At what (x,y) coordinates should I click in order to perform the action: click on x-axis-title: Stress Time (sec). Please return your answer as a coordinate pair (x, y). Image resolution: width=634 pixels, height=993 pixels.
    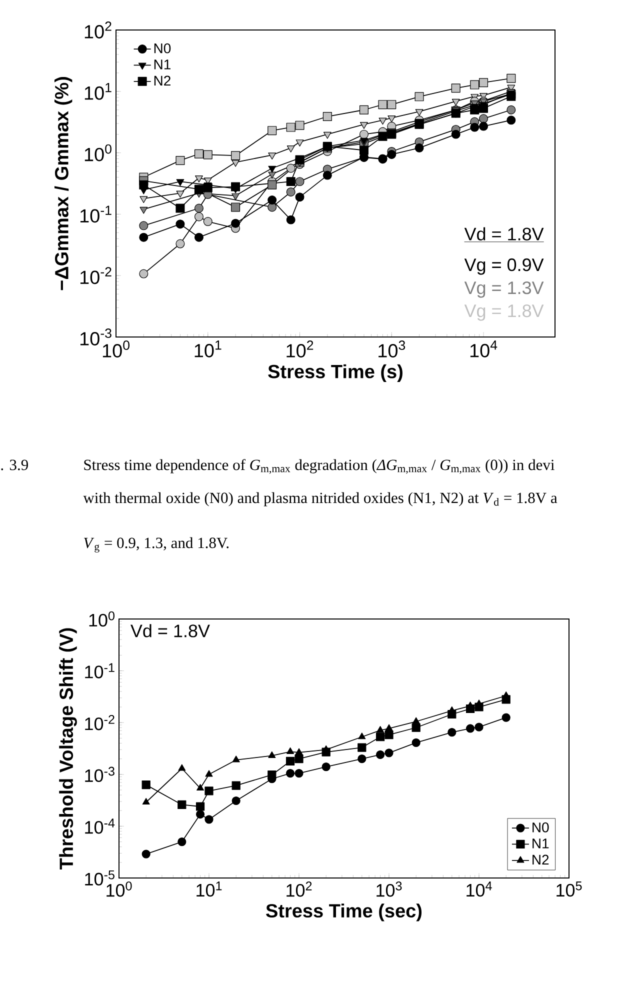
    Looking at the image, I should click on (344, 913).